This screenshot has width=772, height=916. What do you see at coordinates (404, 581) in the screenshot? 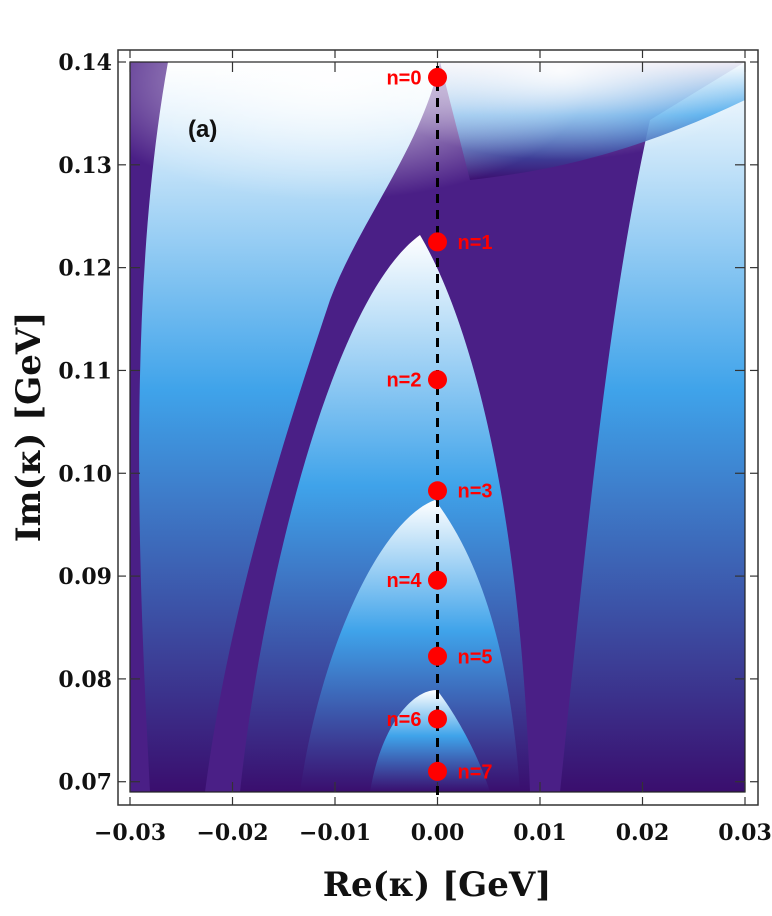
I see `point-label: n=4` at bounding box center [404, 581].